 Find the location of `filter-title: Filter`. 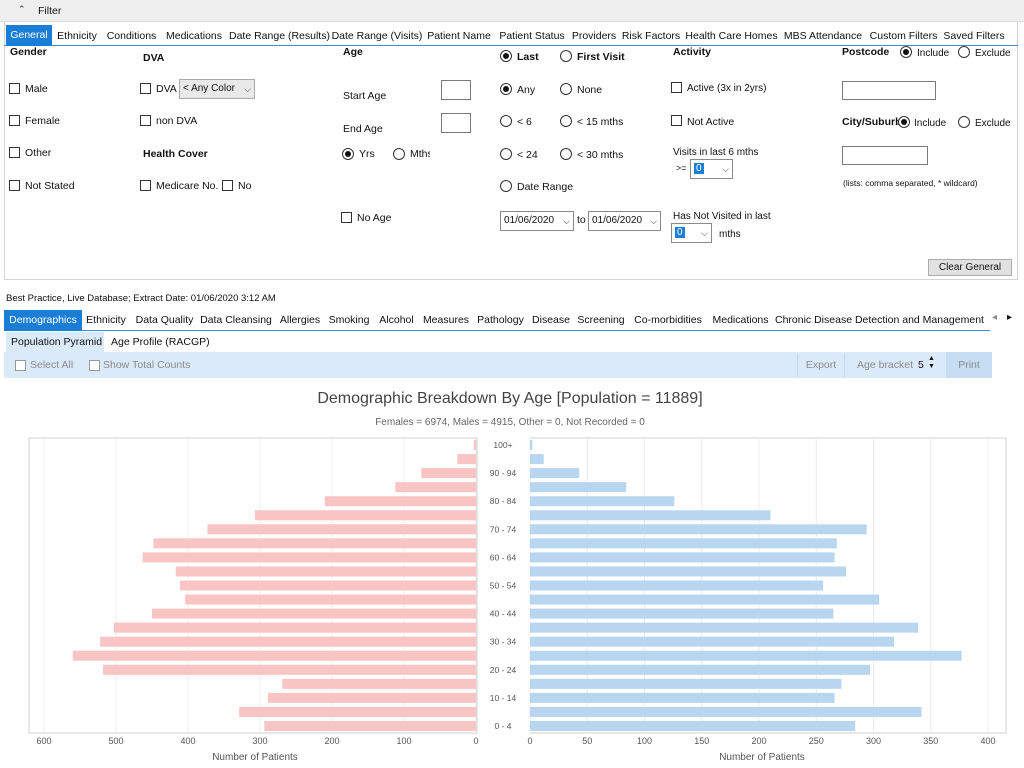

filter-title: Filter is located at coordinates (50, 11).